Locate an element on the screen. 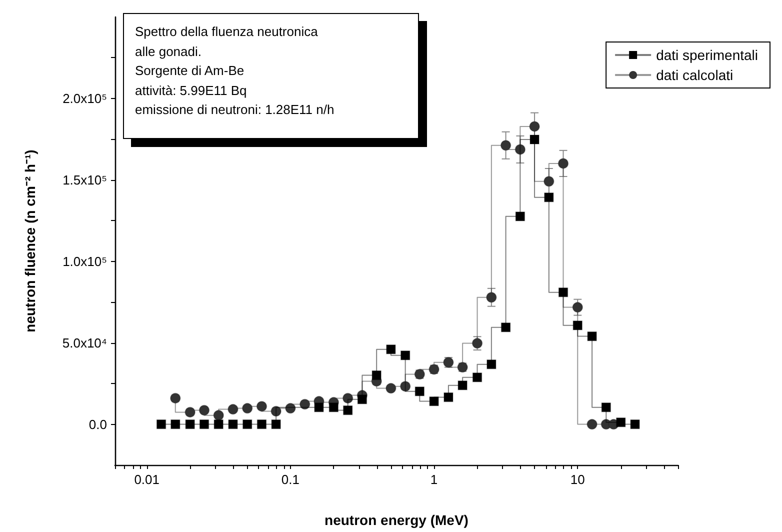 This screenshot has height=532, width=782. annotation: Spettro della fluenza neutronica is located at coordinates (227, 32).